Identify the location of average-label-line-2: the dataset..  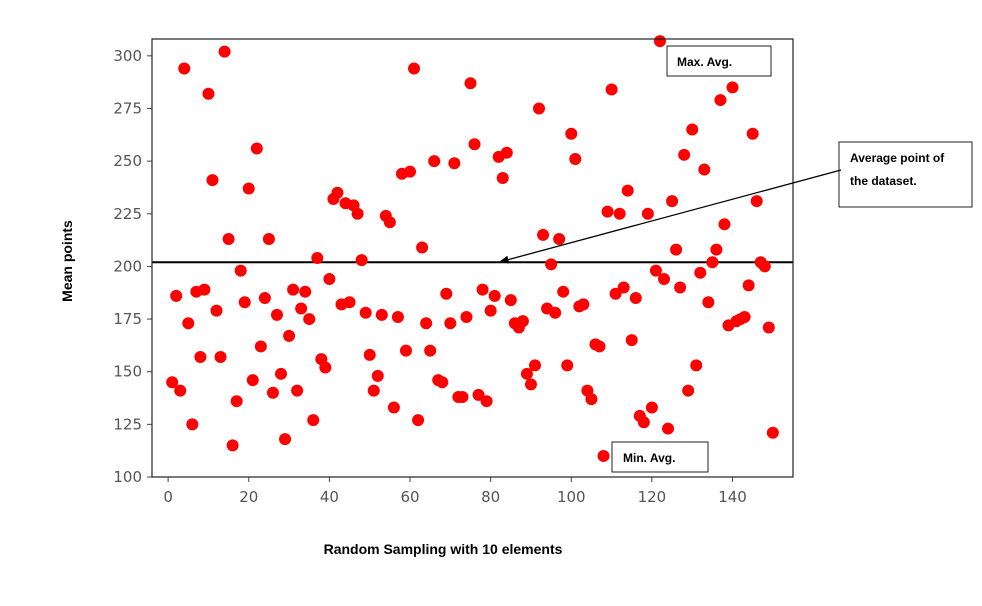
(883, 181).